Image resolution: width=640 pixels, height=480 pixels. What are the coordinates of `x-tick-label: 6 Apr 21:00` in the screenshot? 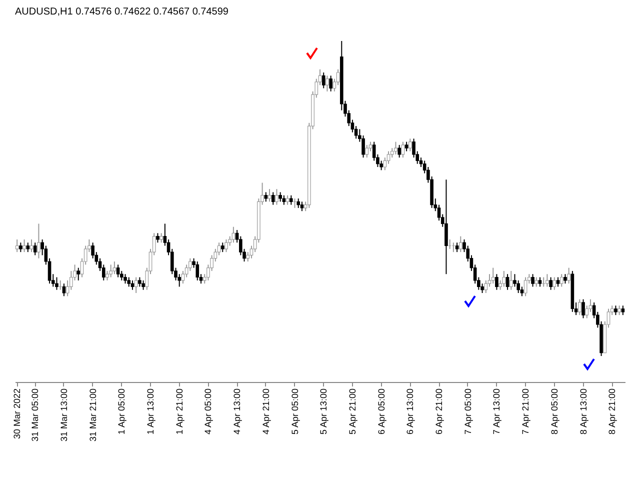 It's located at (439, 411).